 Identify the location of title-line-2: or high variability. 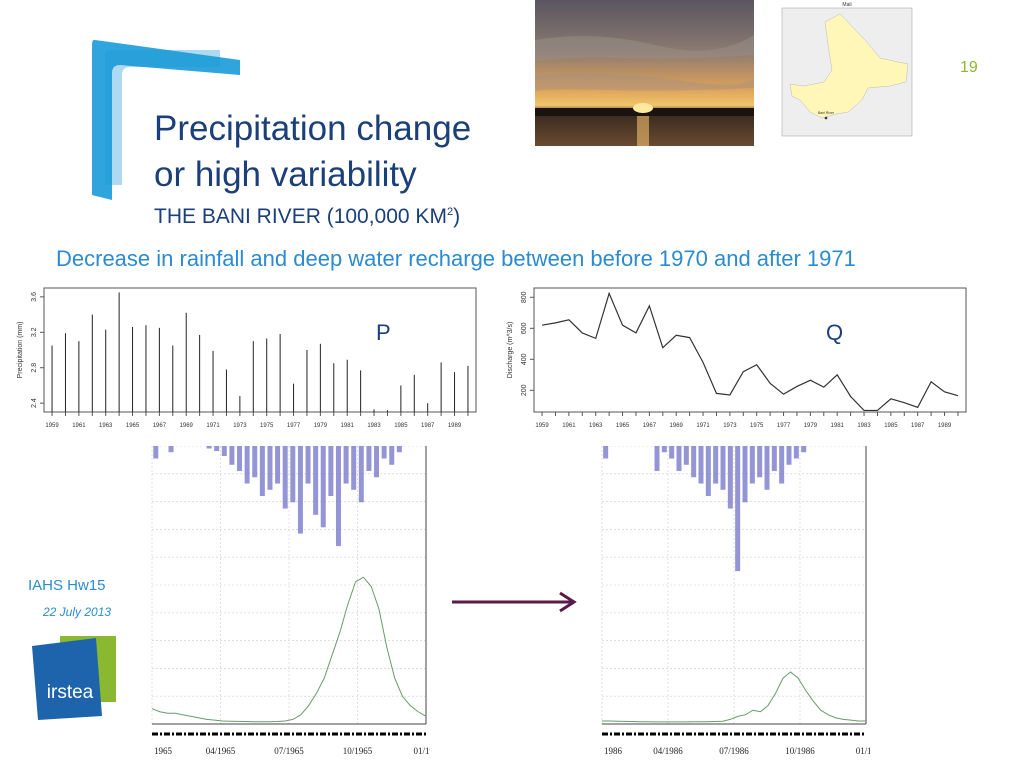
(285, 174).